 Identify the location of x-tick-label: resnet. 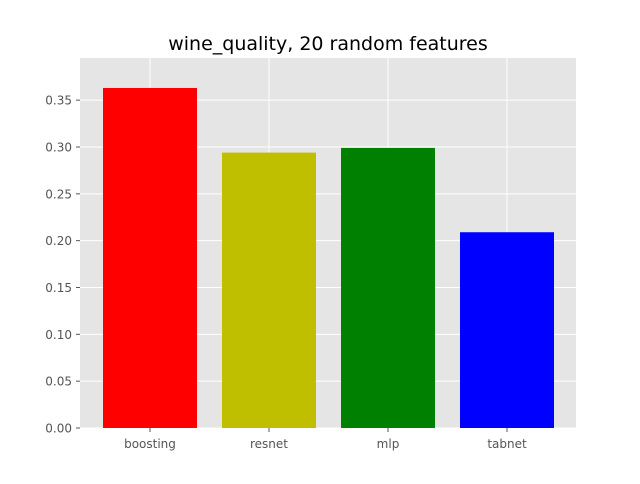
(269, 444).